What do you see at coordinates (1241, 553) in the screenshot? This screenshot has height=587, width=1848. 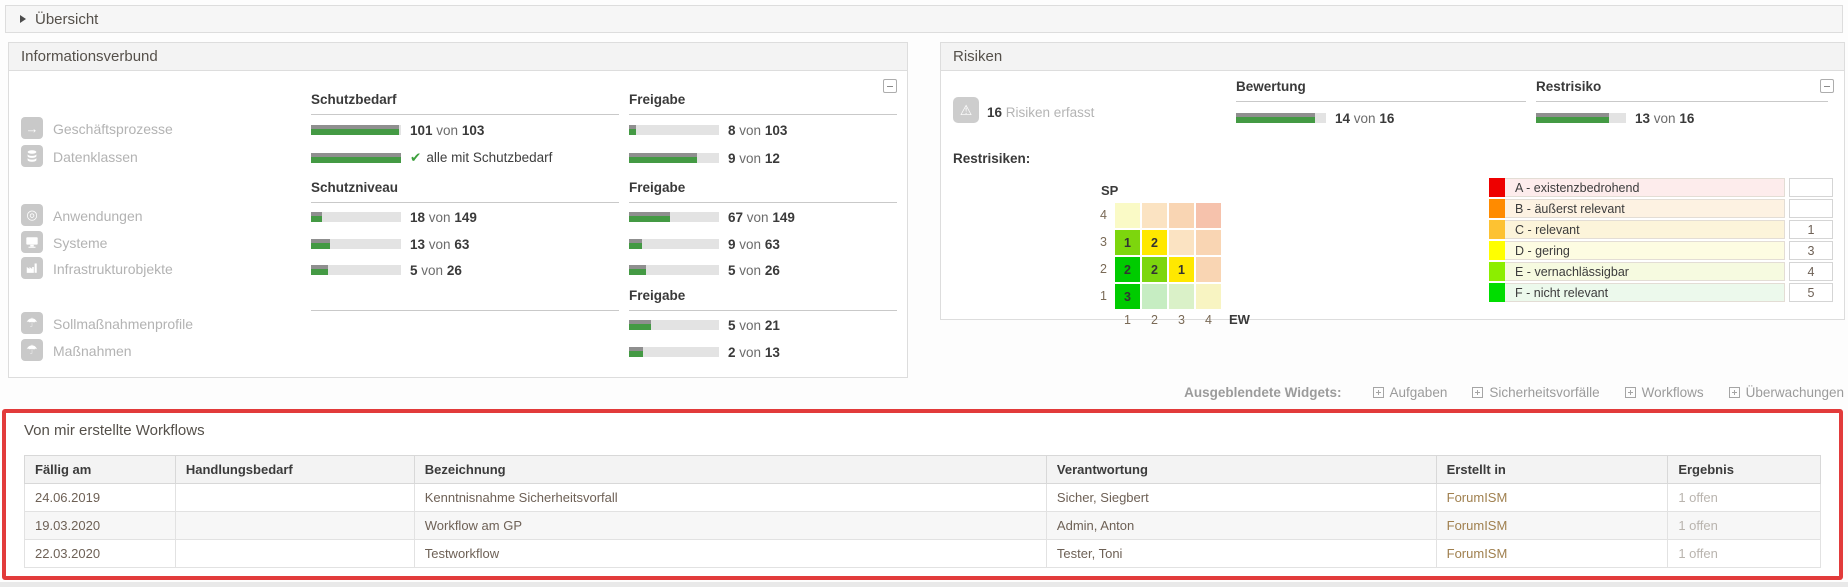 I see `cell-responsible: Tester, Toni` at bounding box center [1241, 553].